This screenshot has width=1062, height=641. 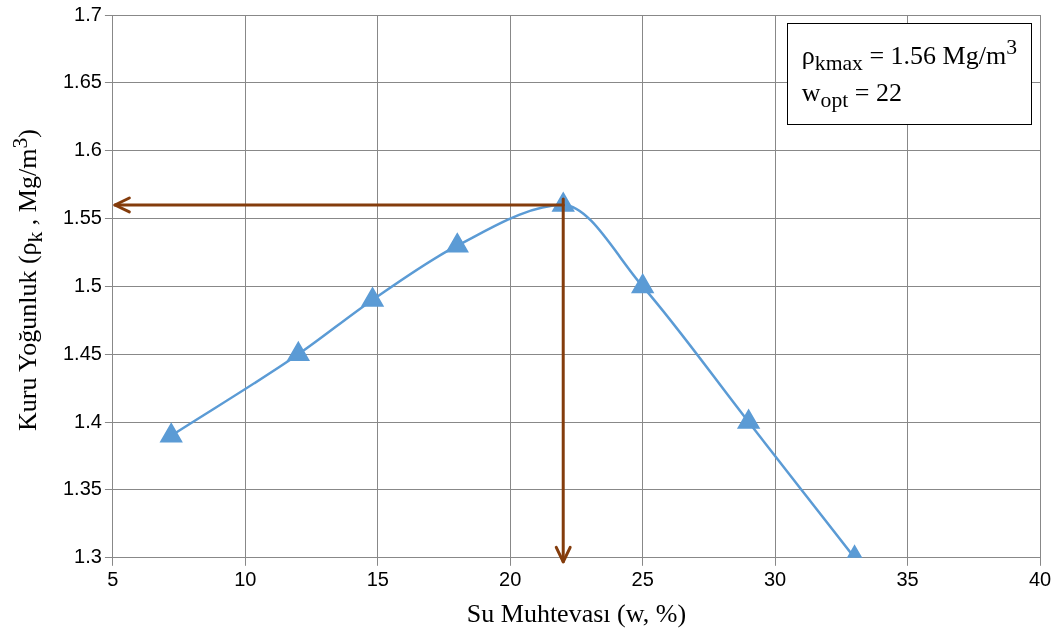 What do you see at coordinates (245, 579) in the screenshot?
I see `x-tick-label: 10` at bounding box center [245, 579].